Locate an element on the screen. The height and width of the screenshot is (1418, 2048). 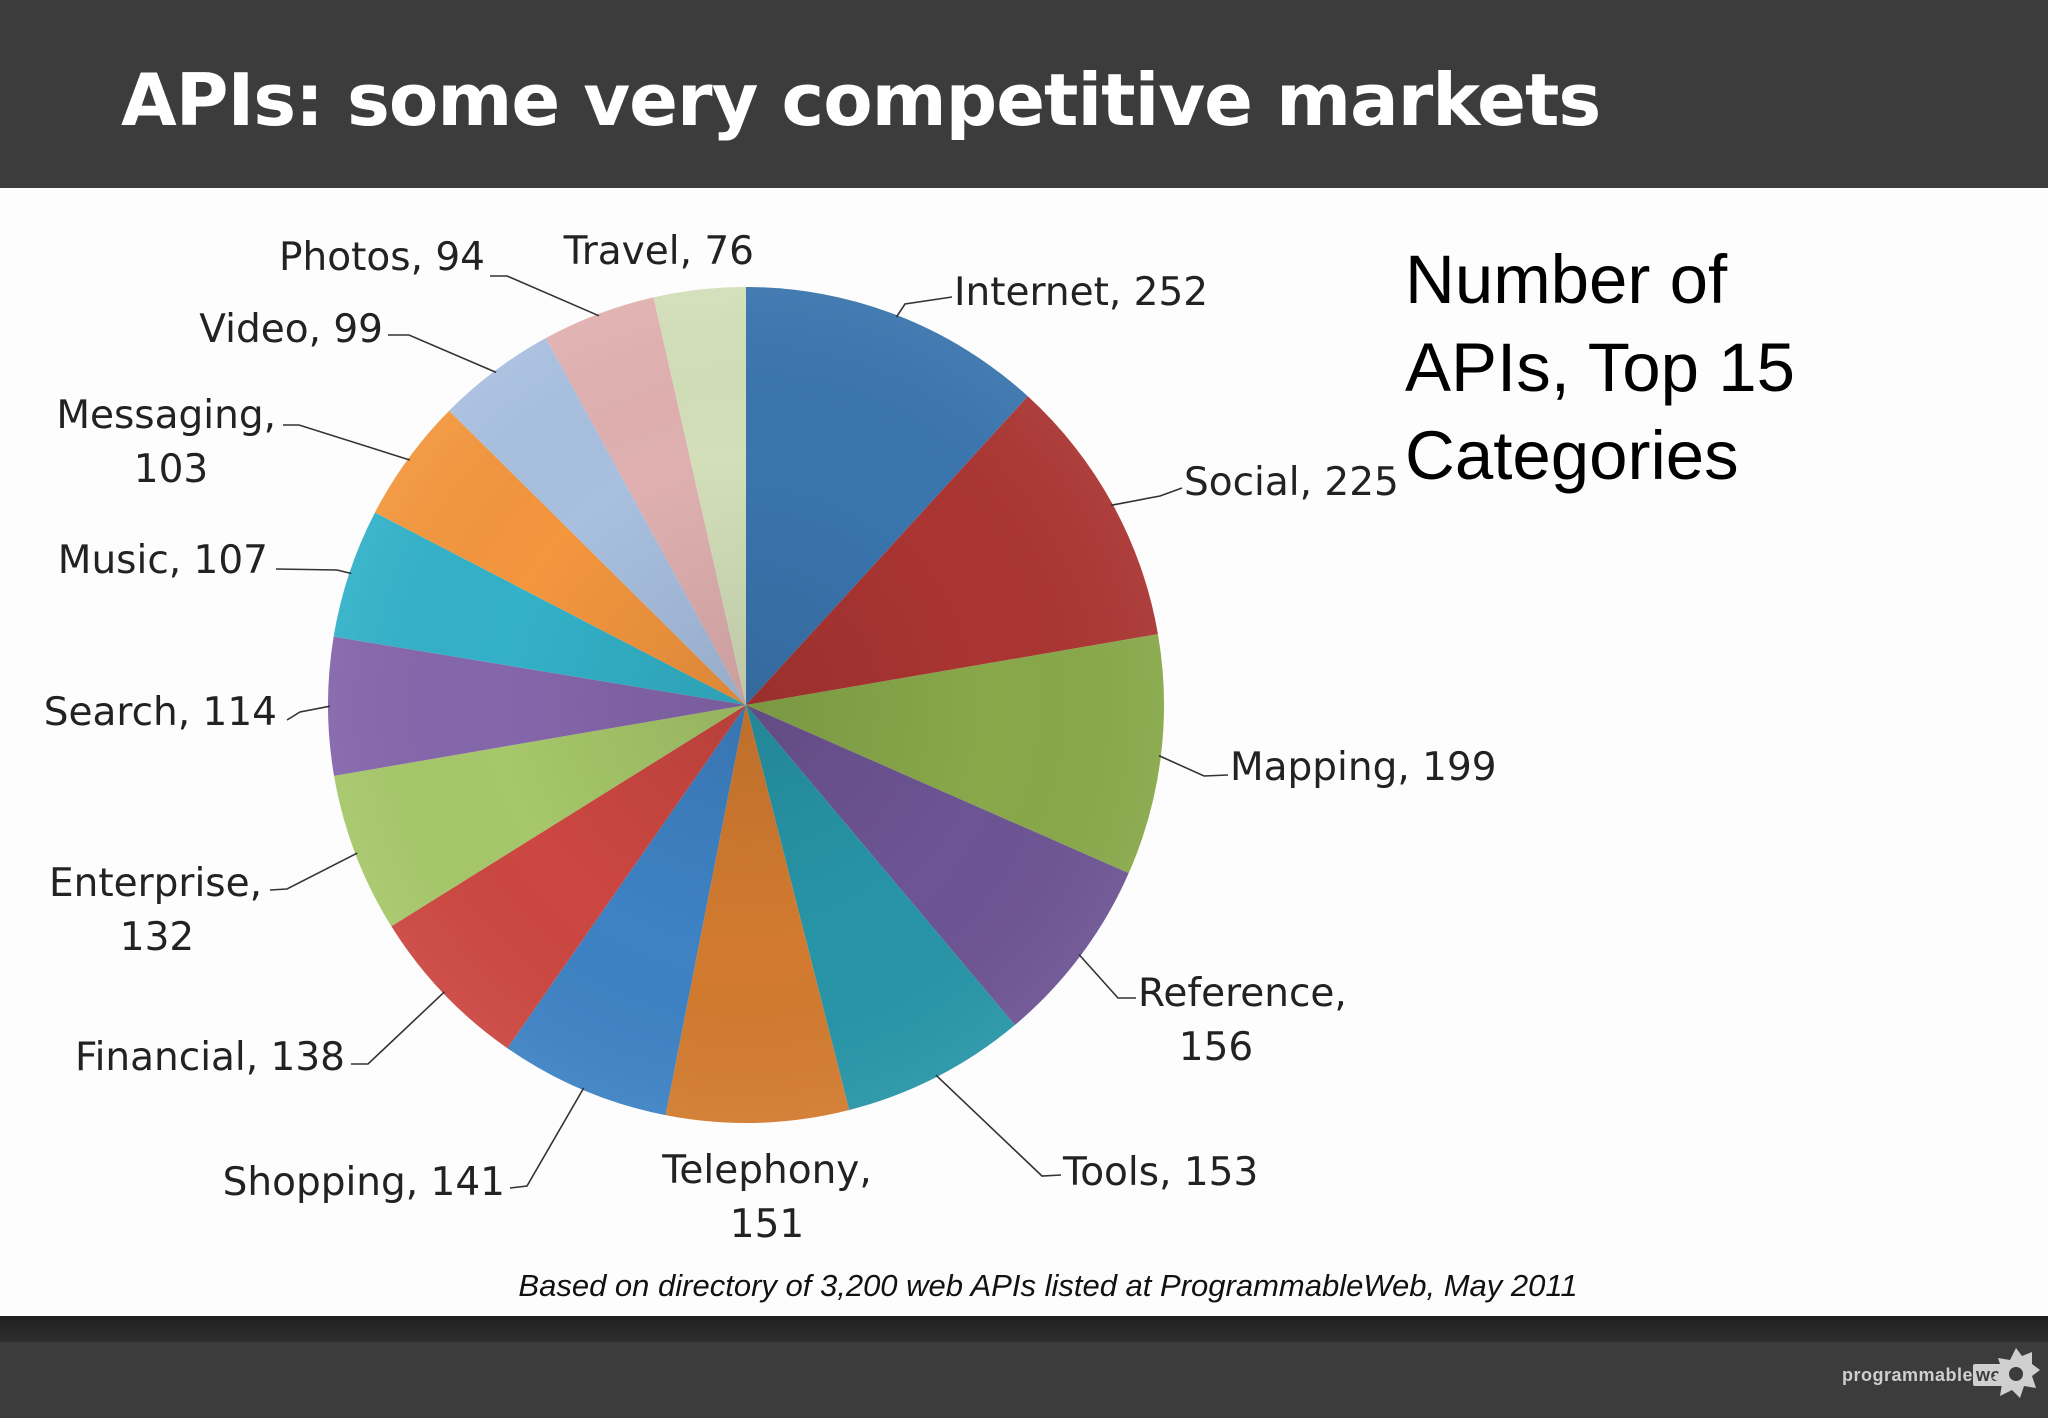
programmableweb-logo: programmable web is located at coordinates (1942, 1375).